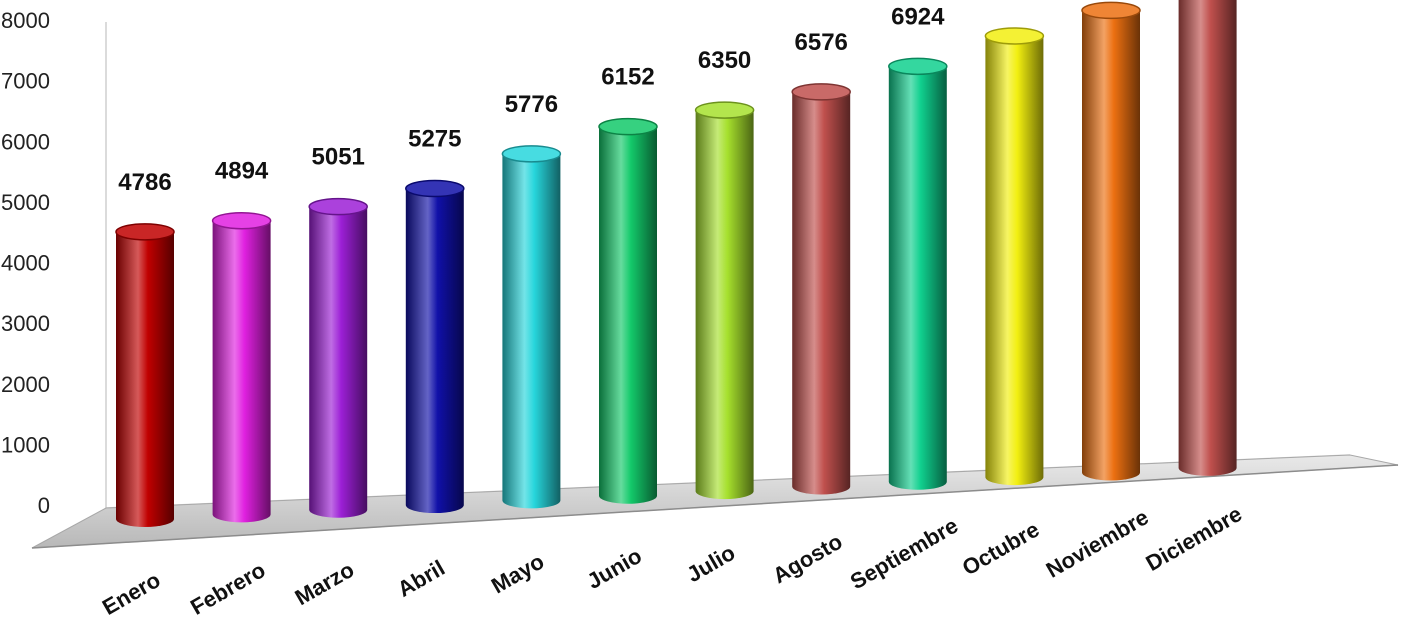 Image resolution: width=1406 pixels, height=642 pixels. What do you see at coordinates (1001, 549) in the screenshot?
I see `x-tick-label: Octubre` at bounding box center [1001, 549].